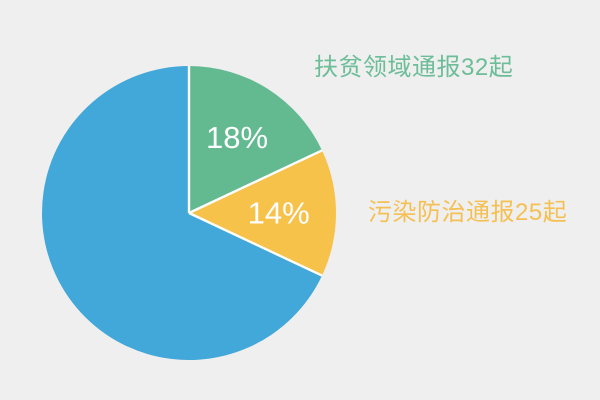 The height and width of the screenshot is (400, 600). Describe the element at coordinates (279, 213) in the screenshot. I see `slice-percent-label: 14%` at that location.